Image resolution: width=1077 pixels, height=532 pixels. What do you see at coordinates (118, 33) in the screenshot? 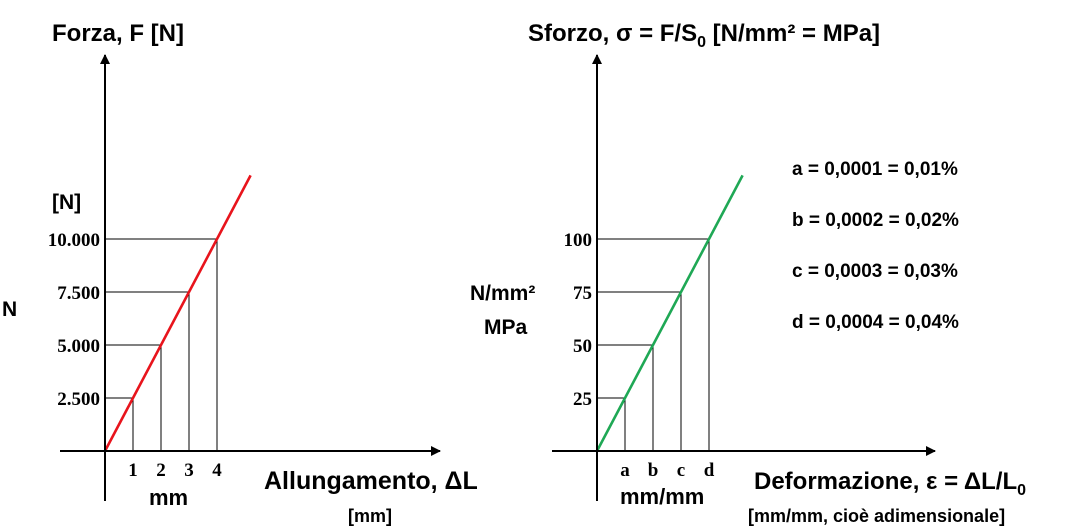
I see `force-chart-title: Forza, F [N]` at bounding box center [118, 33].